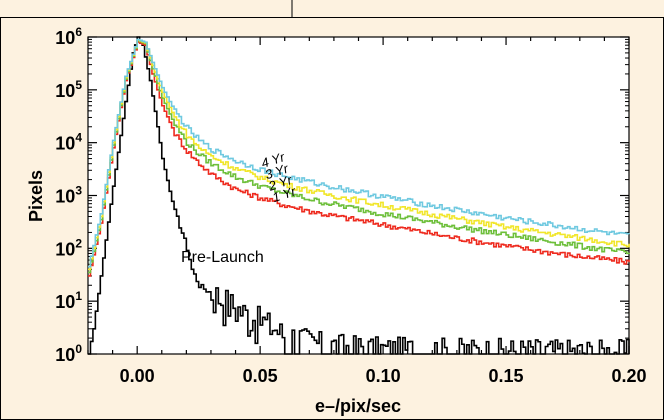 The image size is (664, 420). What do you see at coordinates (68, 247) in the screenshot?
I see `y-tick-label: 10²` at bounding box center [68, 247].